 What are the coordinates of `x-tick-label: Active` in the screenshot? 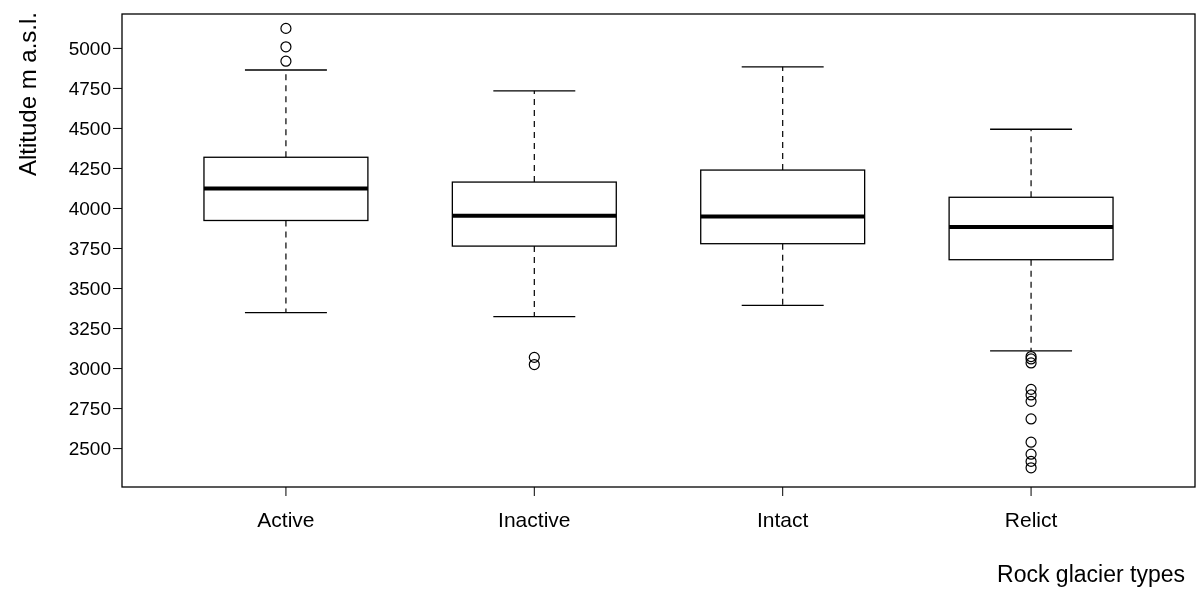 It's located at (286, 519).